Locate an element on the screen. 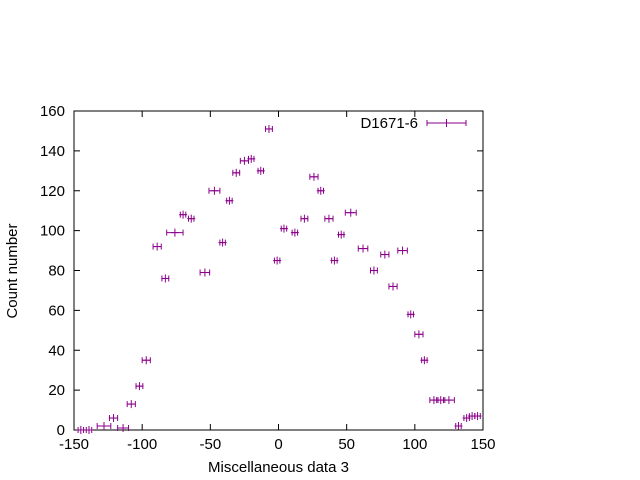 The height and width of the screenshot is (480, 640). x-tick-label: -50 is located at coordinates (210, 444).